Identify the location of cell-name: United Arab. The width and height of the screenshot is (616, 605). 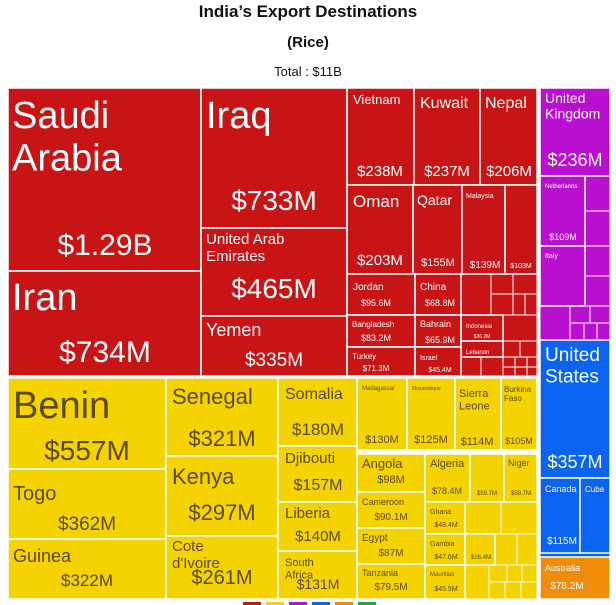
(245, 239).